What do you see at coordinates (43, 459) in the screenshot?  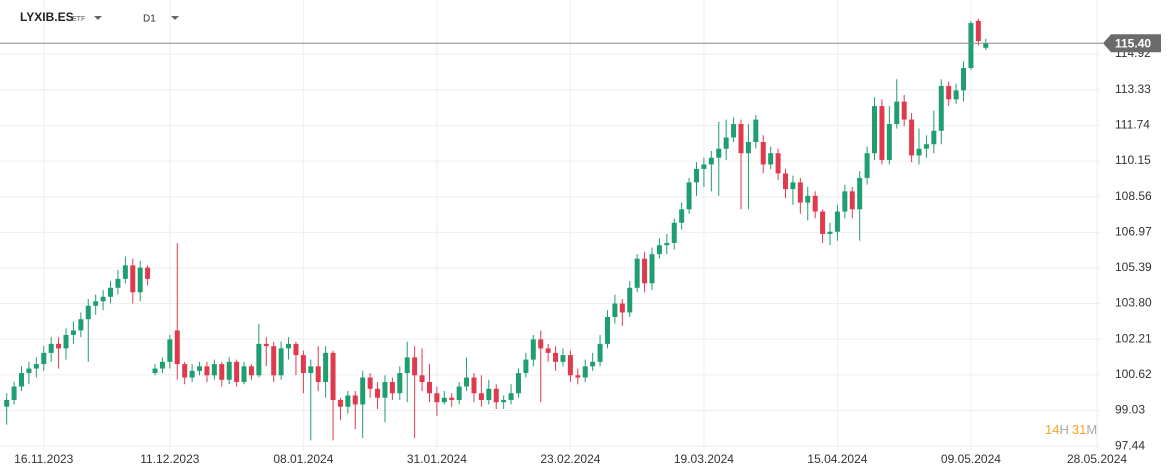 I see `x-tick-label: 16.11.2023` at bounding box center [43, 459].